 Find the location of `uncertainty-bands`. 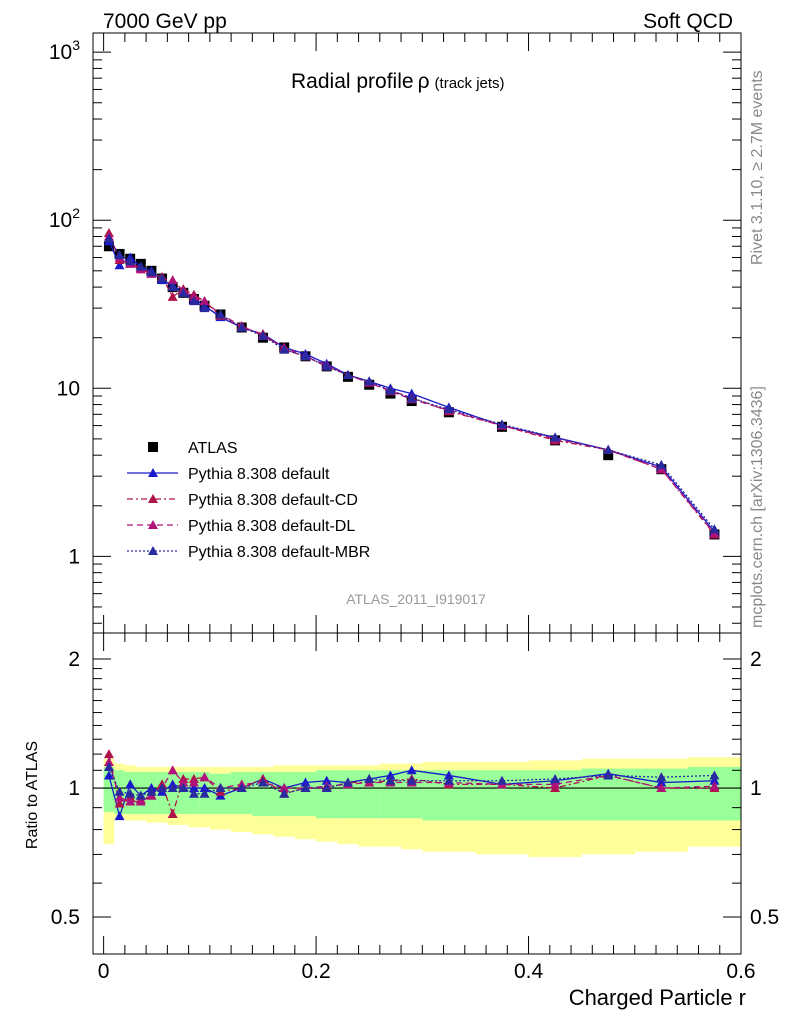

uncertainty-bands is located at coordinates (417, 807).